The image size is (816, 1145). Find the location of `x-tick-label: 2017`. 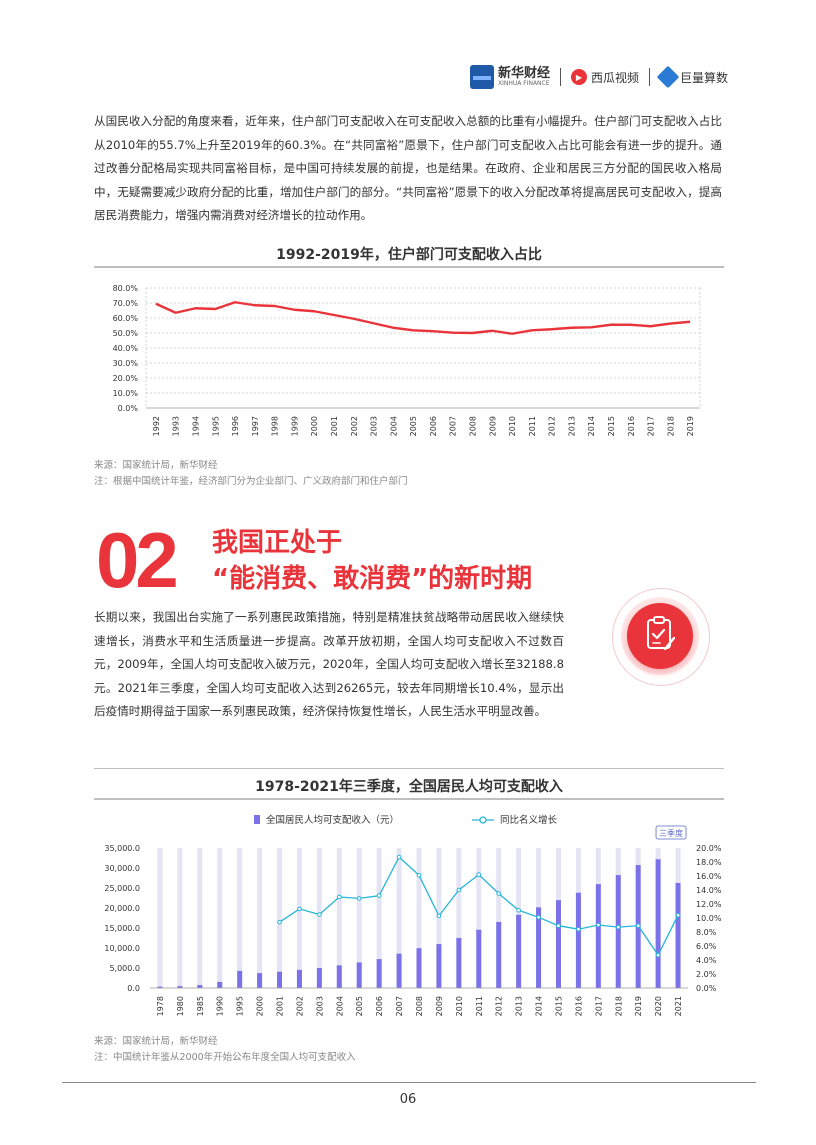

x-tick-label: 2017 is located at coordinates (598, 1006).